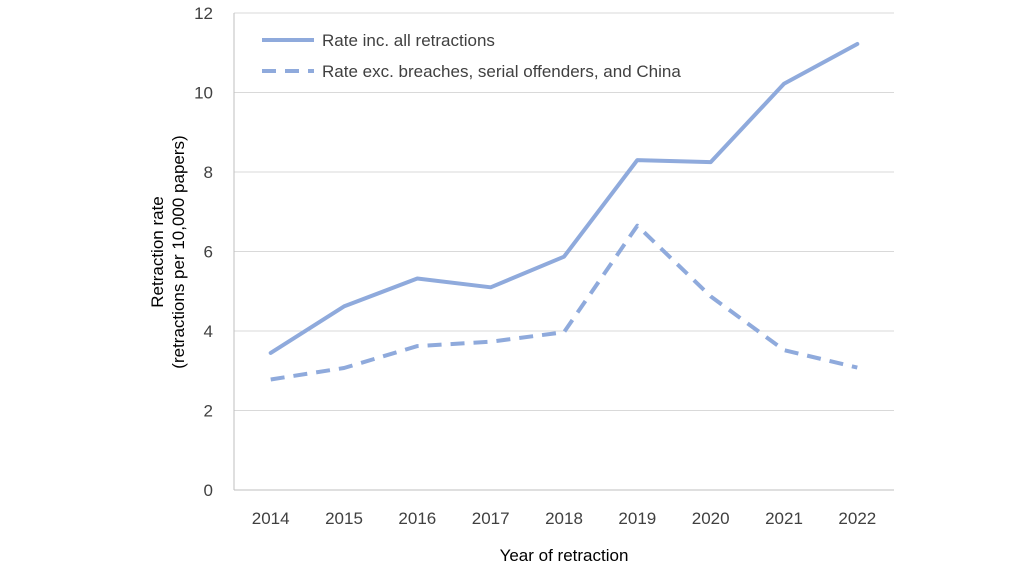  I want to click on x-tick-label: 2018, so click(564, 518).